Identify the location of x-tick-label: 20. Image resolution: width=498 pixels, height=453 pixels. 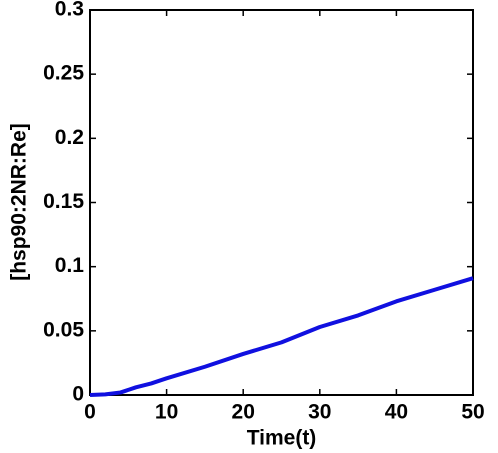
(243, 412).